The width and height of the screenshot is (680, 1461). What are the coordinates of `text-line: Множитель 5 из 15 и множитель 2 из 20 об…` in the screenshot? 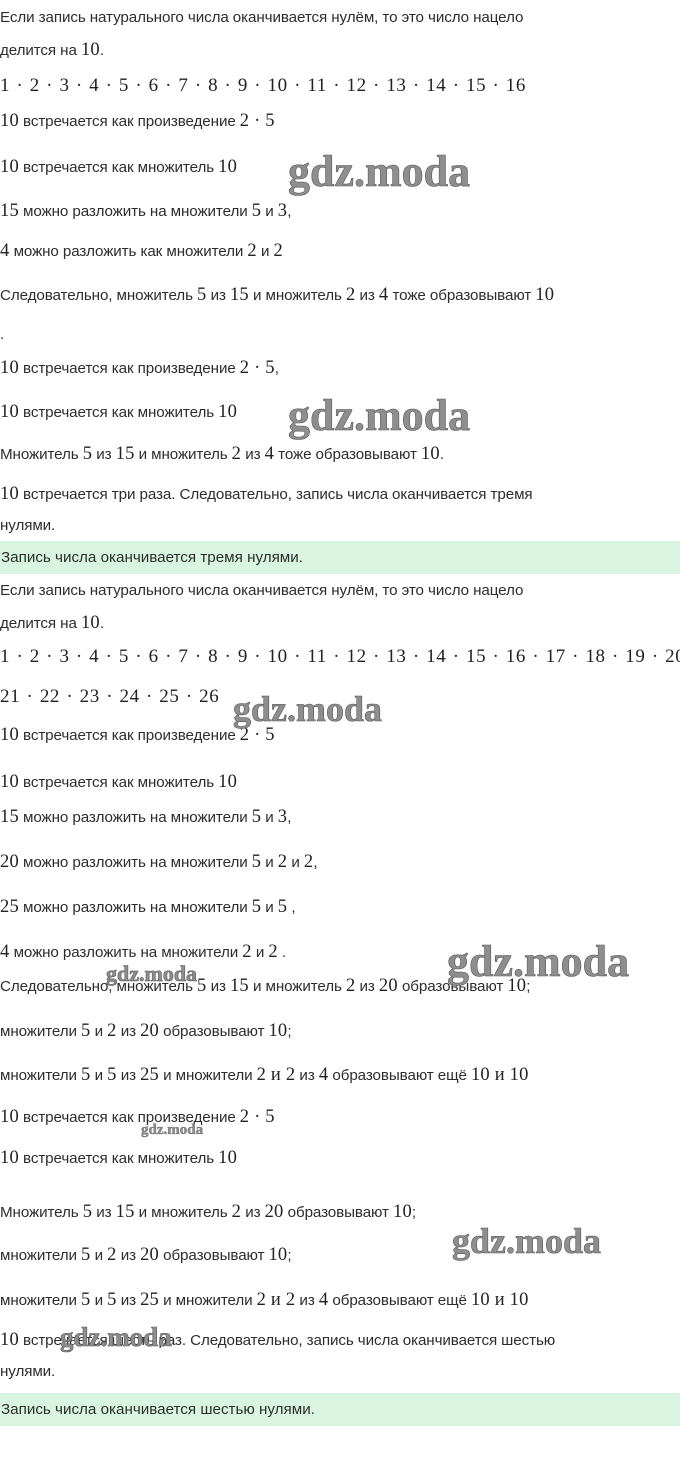 It's located at (340, 1212).